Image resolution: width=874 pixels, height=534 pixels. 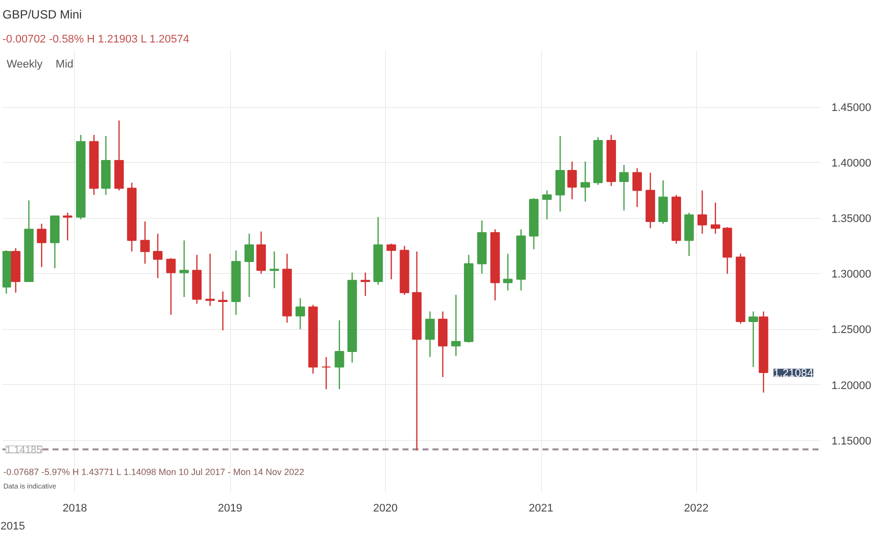 What do you see at coordinates (153, 472) in the screenshot?
I see `annotation: -0.07687 -5.97% H 1.43771 L 1.14098 Mon 10 Jul 2017 - Mon 14 Nov 2022` at bounding box center [153, 472].